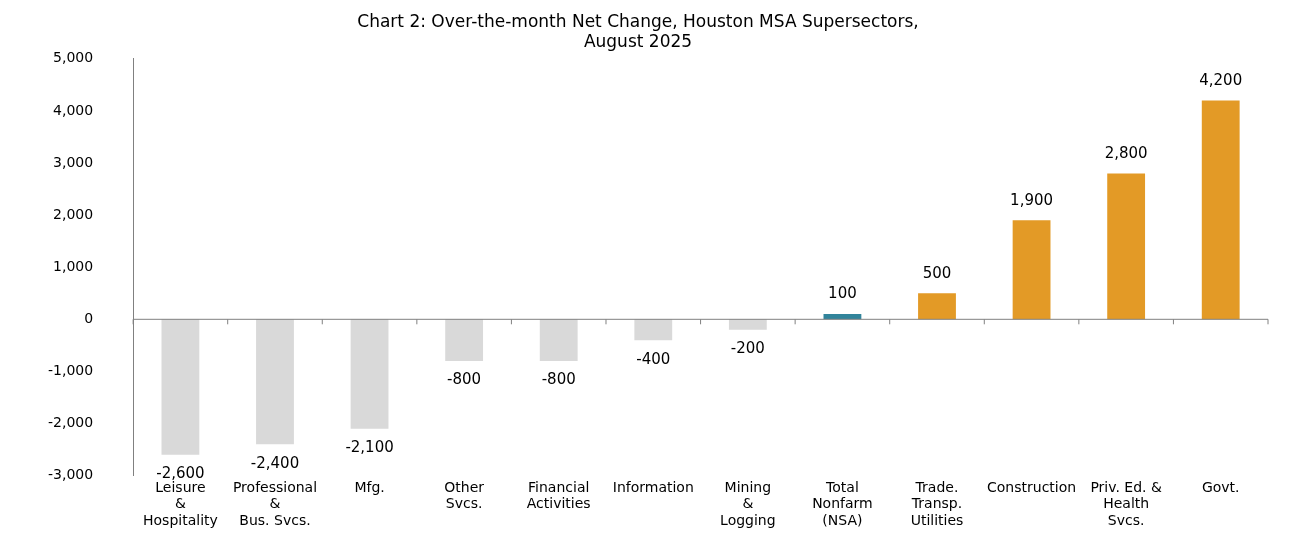  Describe the element at coordinates (369, 486) in the screenshot. I see `x-tick-label: Mfg.` at that location.